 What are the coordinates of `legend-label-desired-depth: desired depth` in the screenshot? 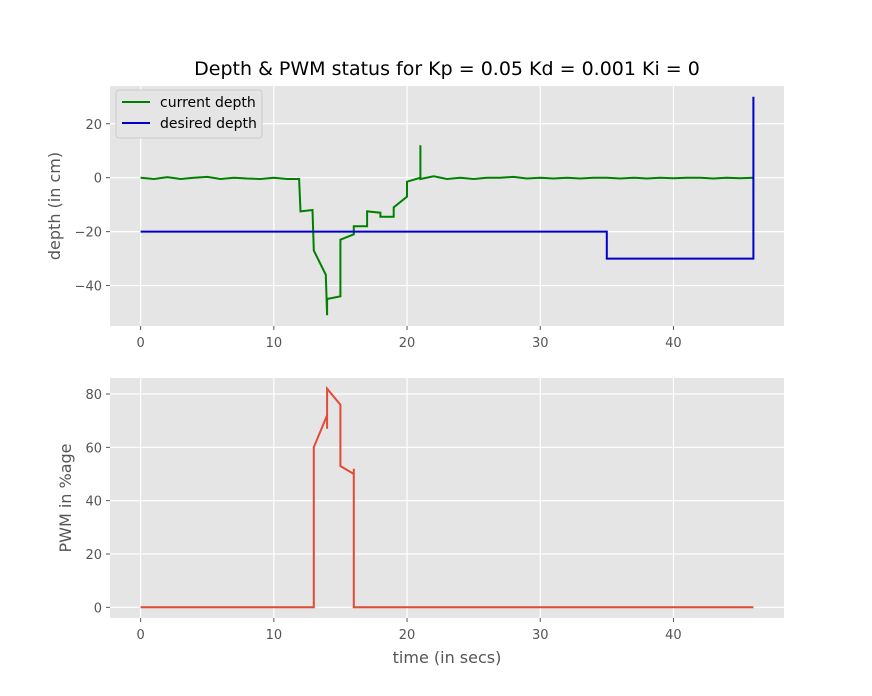 It's located at (208, 124).